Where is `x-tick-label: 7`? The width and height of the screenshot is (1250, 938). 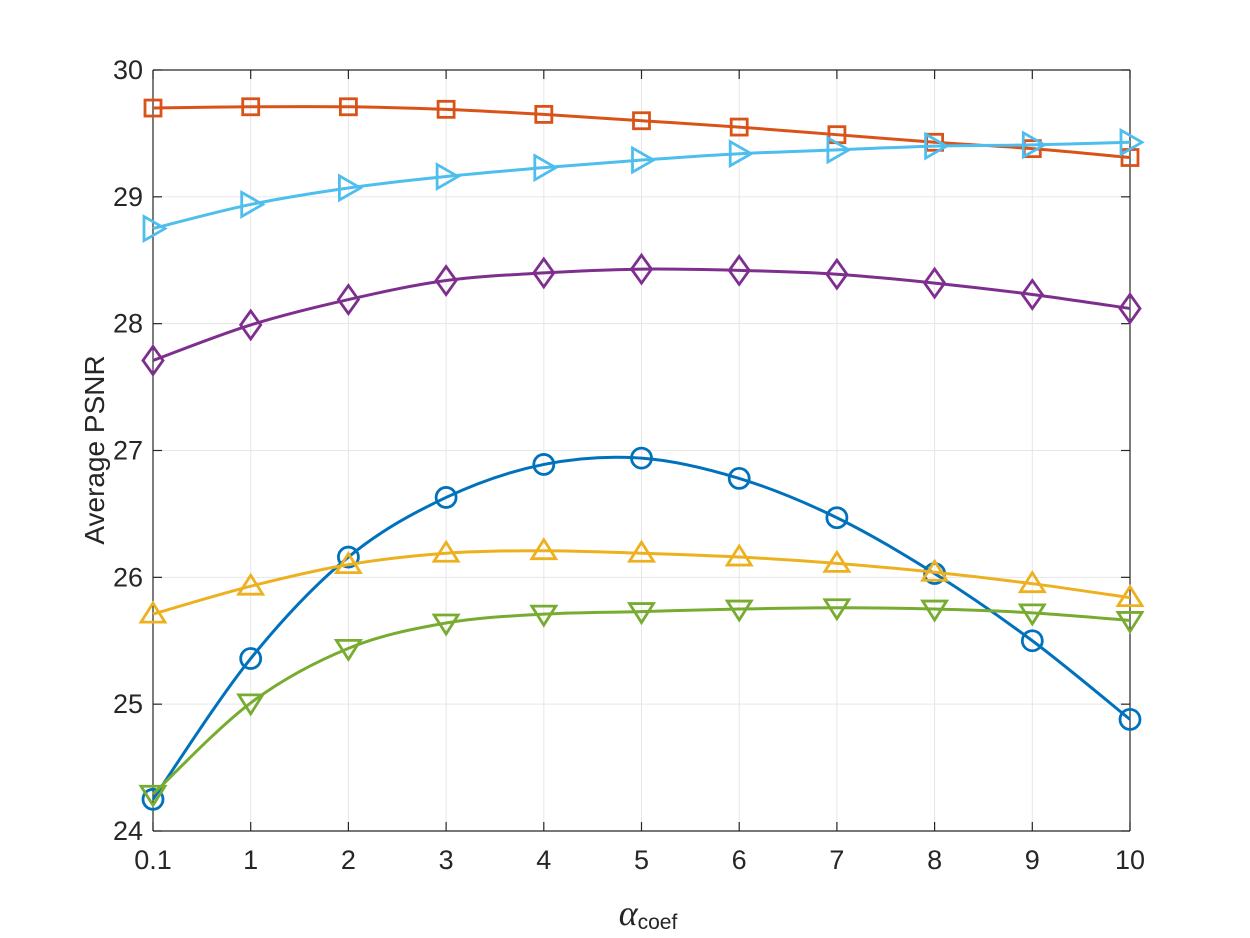 x-tick-label: 7 is located at coordinates (836, 860).